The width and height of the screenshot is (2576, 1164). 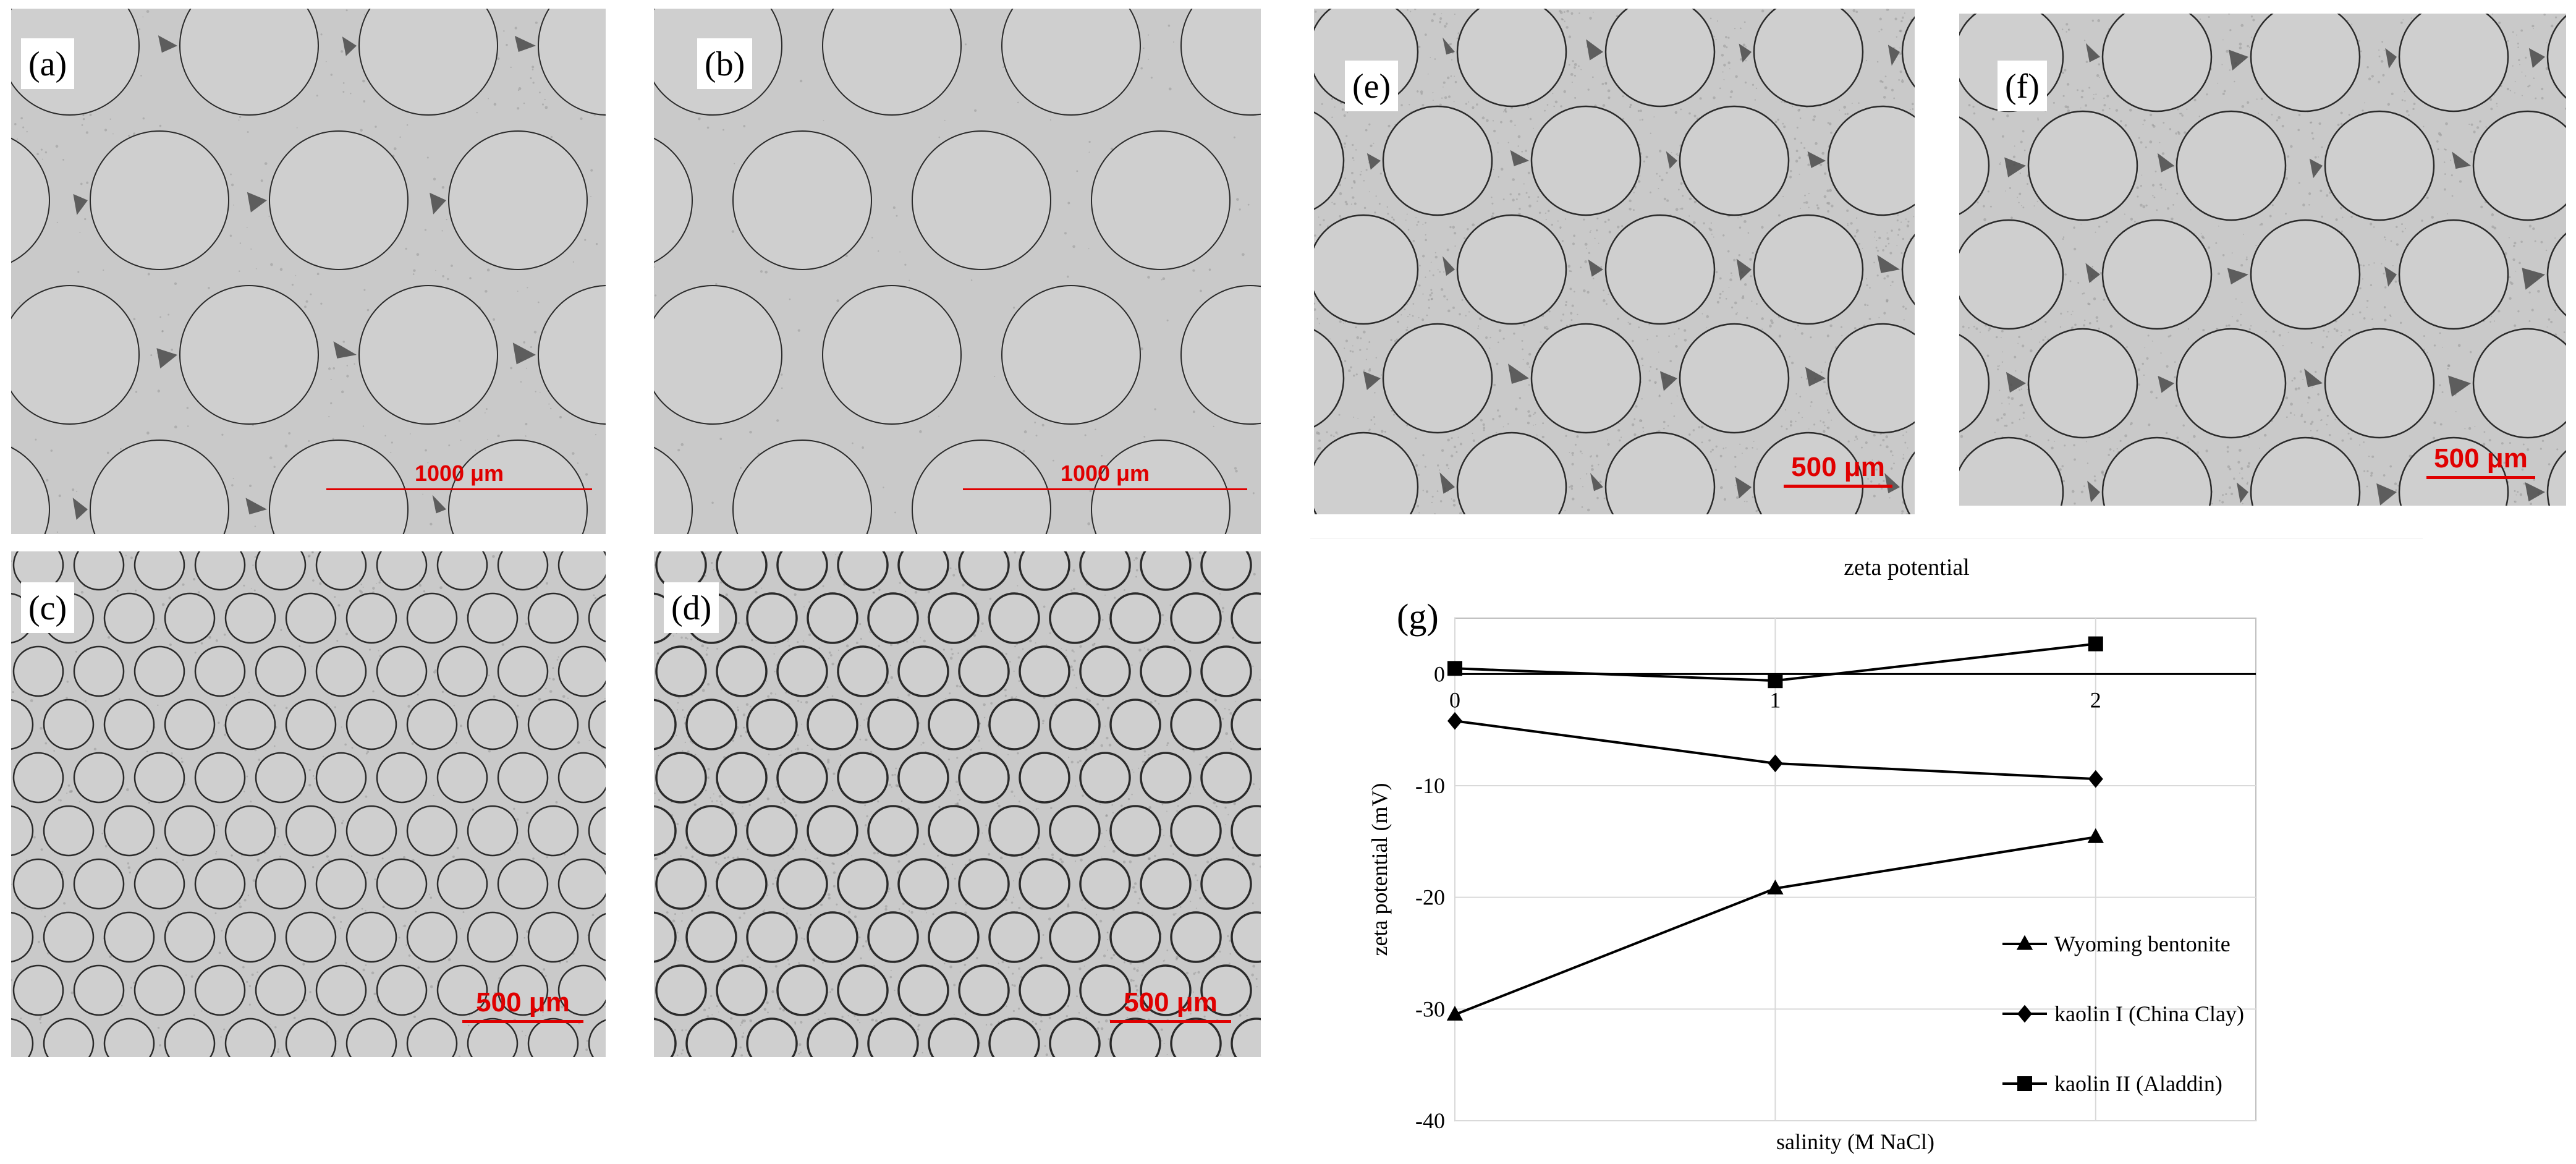 What do you see at coordinates (459, 489) in the screenshot?
I see `scale-bar-line-a` at bounding box center [459, 489].